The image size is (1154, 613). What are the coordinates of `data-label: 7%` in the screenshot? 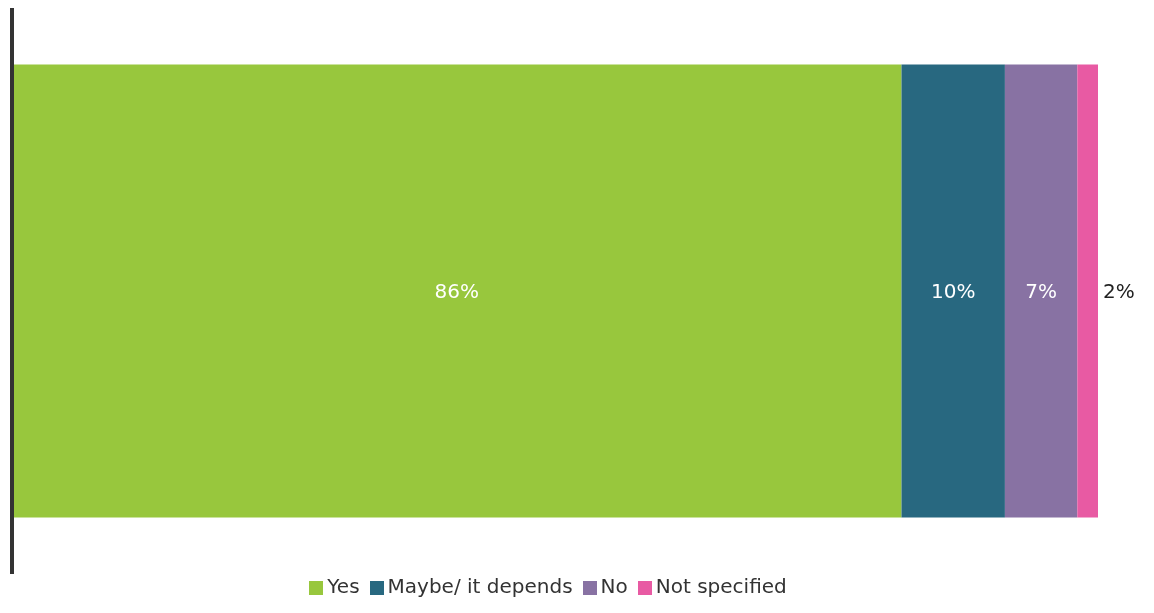 It's located at (1041, 291).